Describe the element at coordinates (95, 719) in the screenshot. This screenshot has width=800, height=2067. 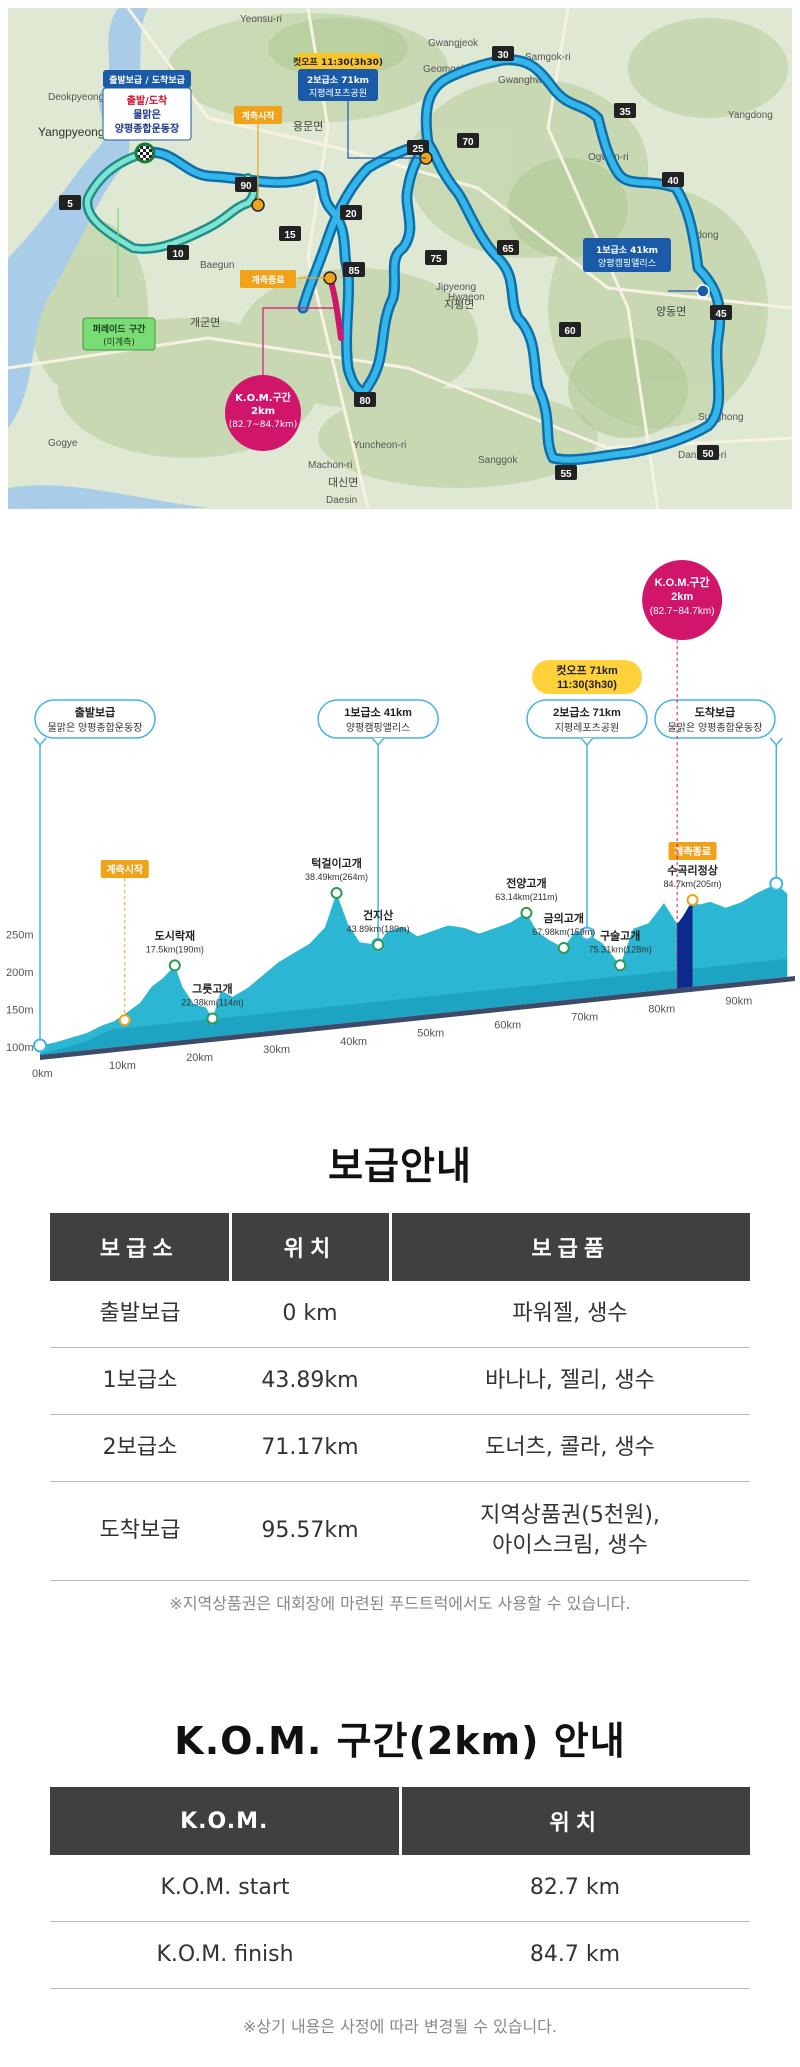
I see `callout-box` at that location.